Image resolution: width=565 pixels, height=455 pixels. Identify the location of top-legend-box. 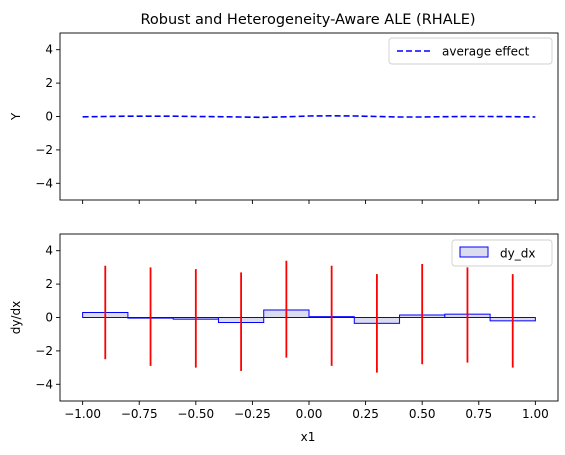
(470, 51).